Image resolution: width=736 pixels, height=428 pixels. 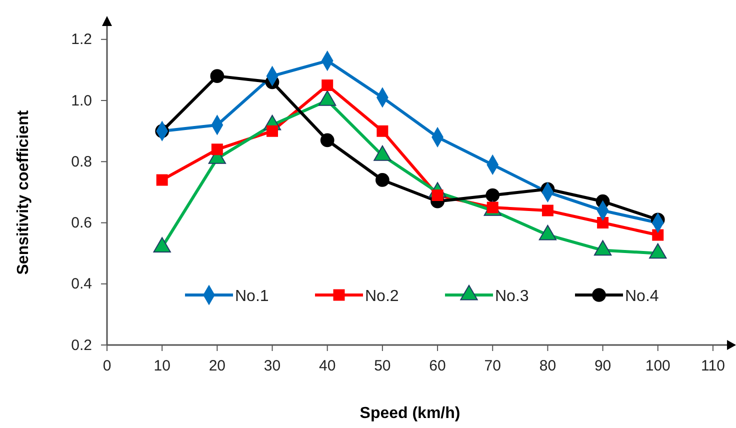 What do you see at coordinates (81, 39) in the screenshot?
I see `y-tick-label: 1.2` at bounding box center [81, 39].